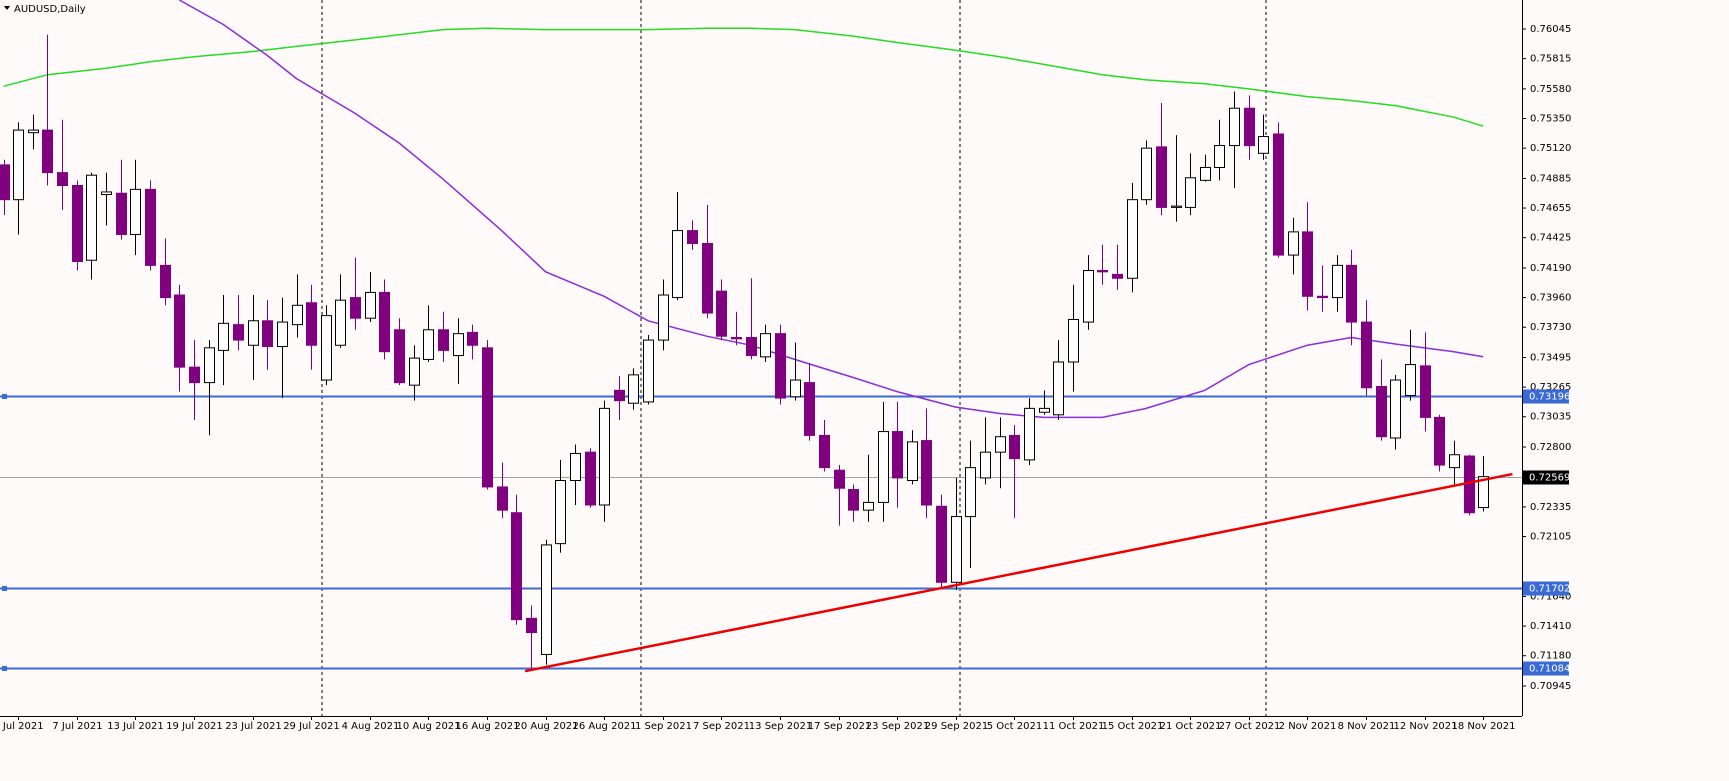 The width and height of the screenshot is (1729, 781). I want to click on level-label: 0.71702, so click(1549, 589).